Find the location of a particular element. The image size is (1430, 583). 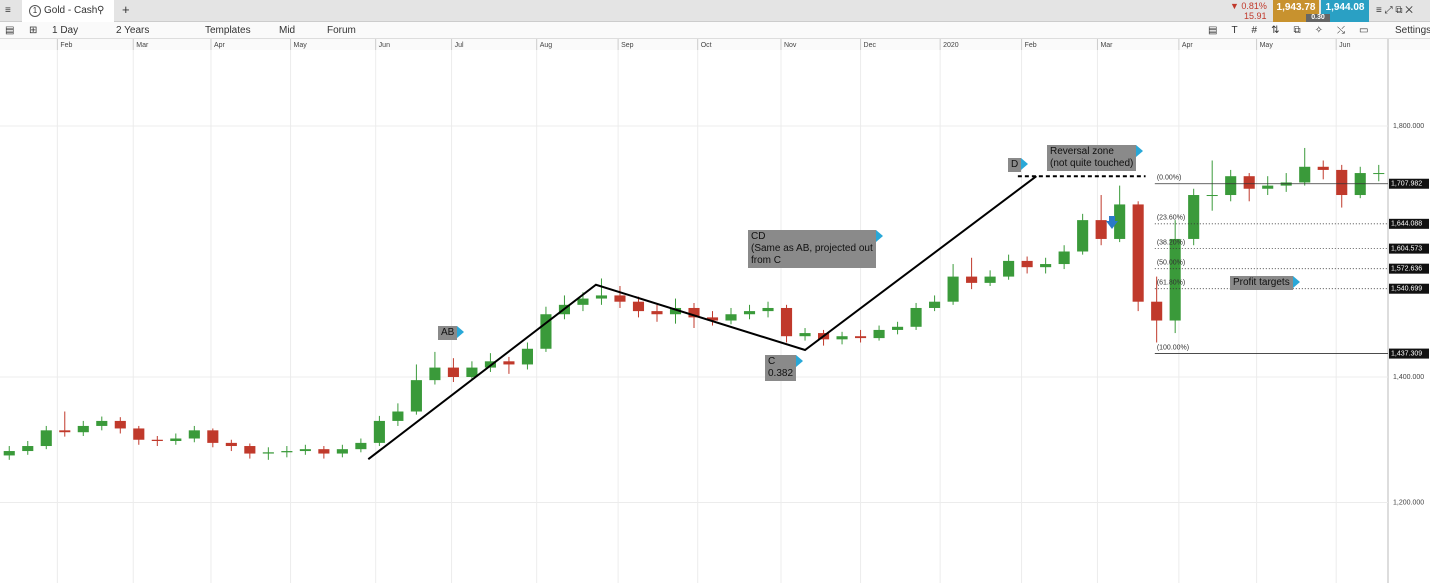

annotation: Reversal zone (not quite touched) is located at coordinates (1095, 158).